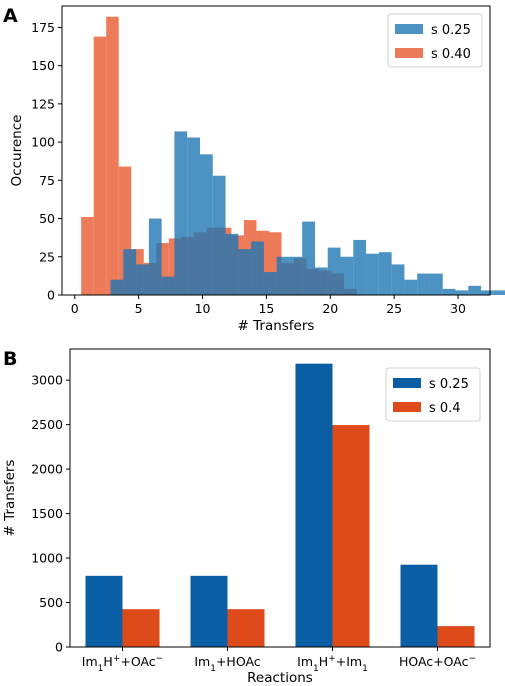 This screenshot has width=505, height=686. What do you see at coordinates (47, 256) in the screenshot?
I see `y-tick-label: 25` at bounding box center [47, 256].